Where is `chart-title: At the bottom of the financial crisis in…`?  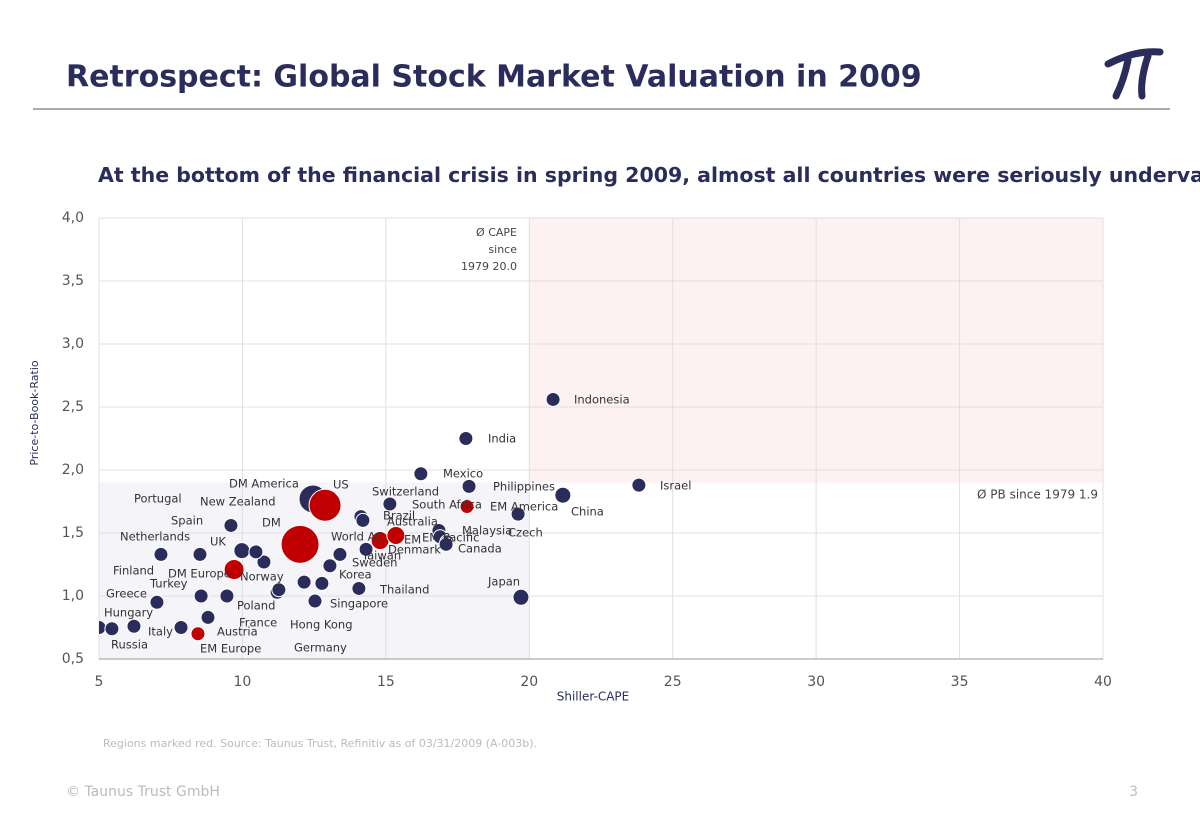 chart-title: At the bottom of the financial crisis in… is located at coordinates (649, 175).